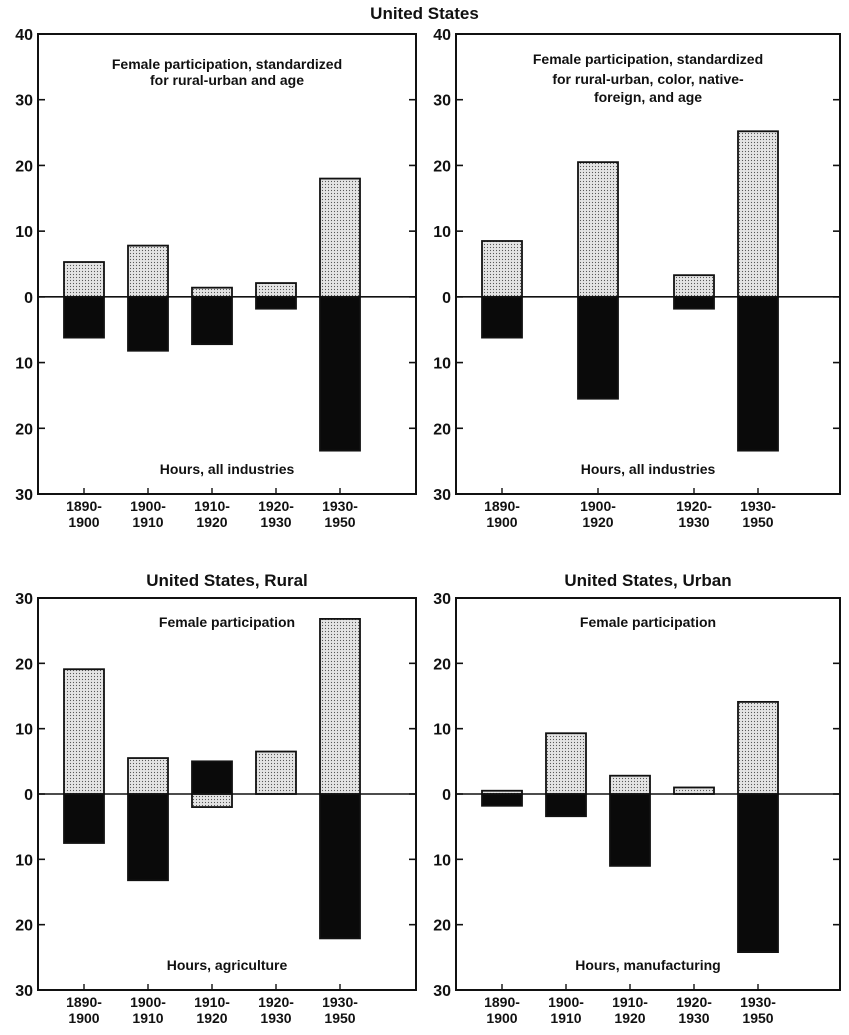 The image size is (849, 1035). Describe the element at coordinates (648, 79) in the screenshot. I see `participation-annotation: for rural-urban, color, native-` at that location.